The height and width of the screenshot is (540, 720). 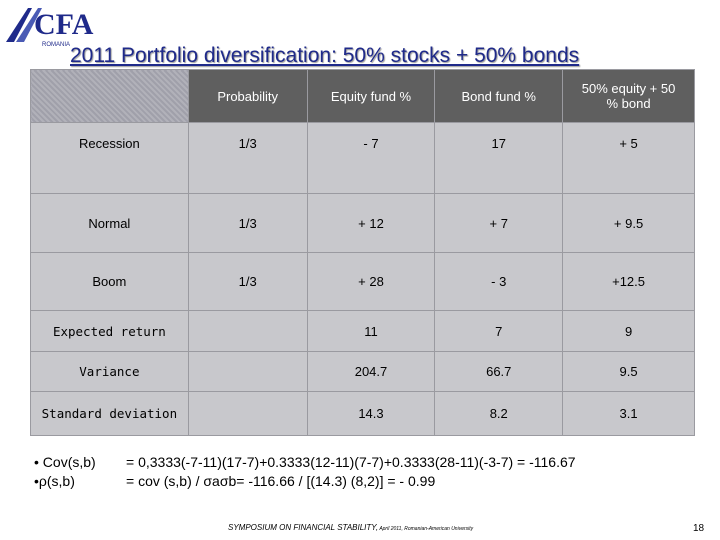 I want to click on logo-mark-shape, so click(x=19, y=25).